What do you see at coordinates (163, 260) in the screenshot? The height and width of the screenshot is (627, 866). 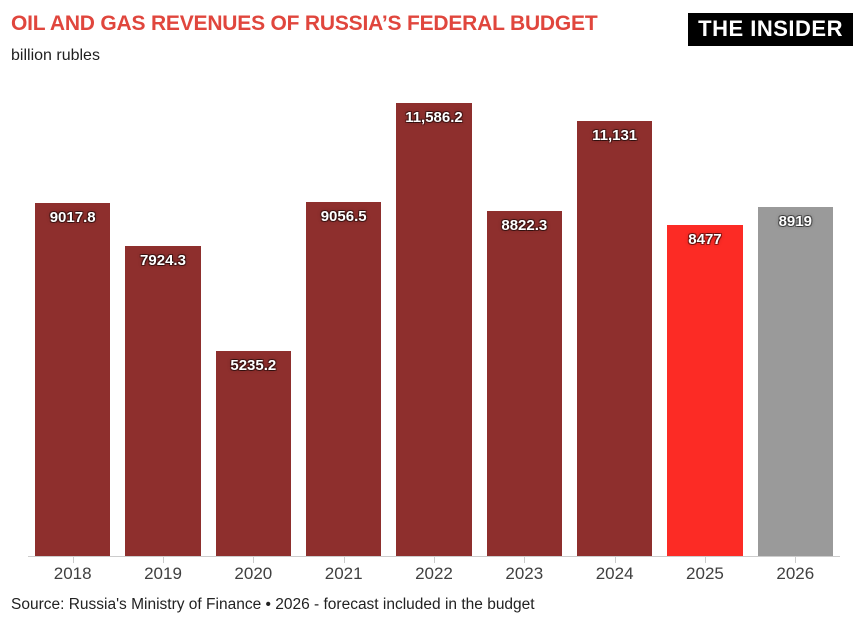 I see `bar-value-label: 7924.3` at bounding box center [163, 260].